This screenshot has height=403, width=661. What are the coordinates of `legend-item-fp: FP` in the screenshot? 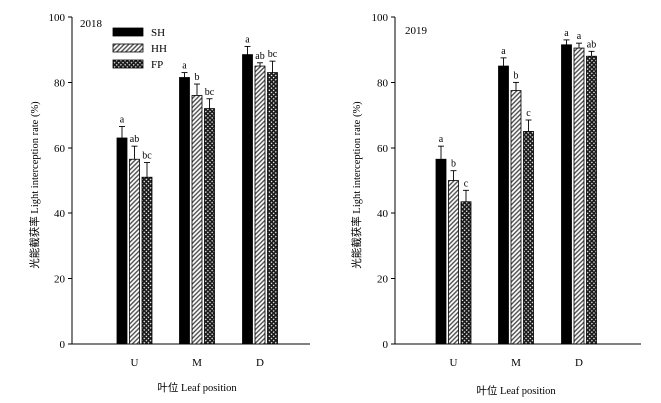 It's located at (137, 65).